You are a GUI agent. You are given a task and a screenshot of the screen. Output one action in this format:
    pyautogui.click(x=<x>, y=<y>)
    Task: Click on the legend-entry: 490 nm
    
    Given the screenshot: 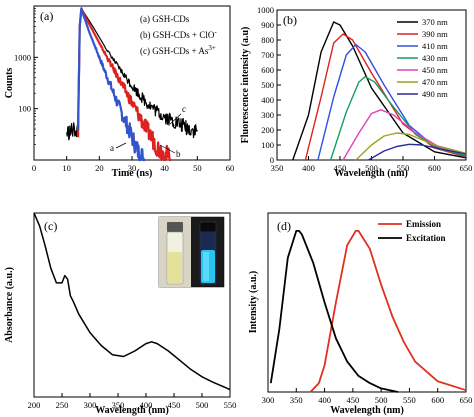 What is the action you would take?
    pyautogui.click(x=435, y=94)
    